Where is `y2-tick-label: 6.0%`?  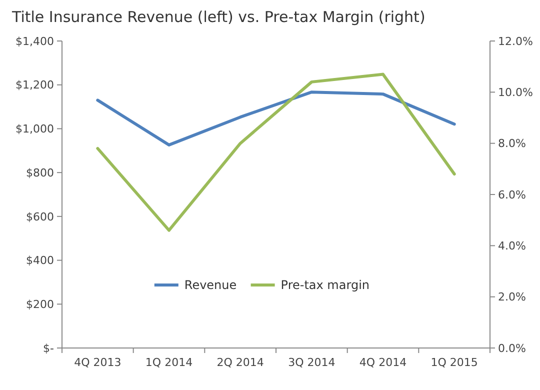 y2-tick-label: 6.0% is located at coordinates (512, 195).